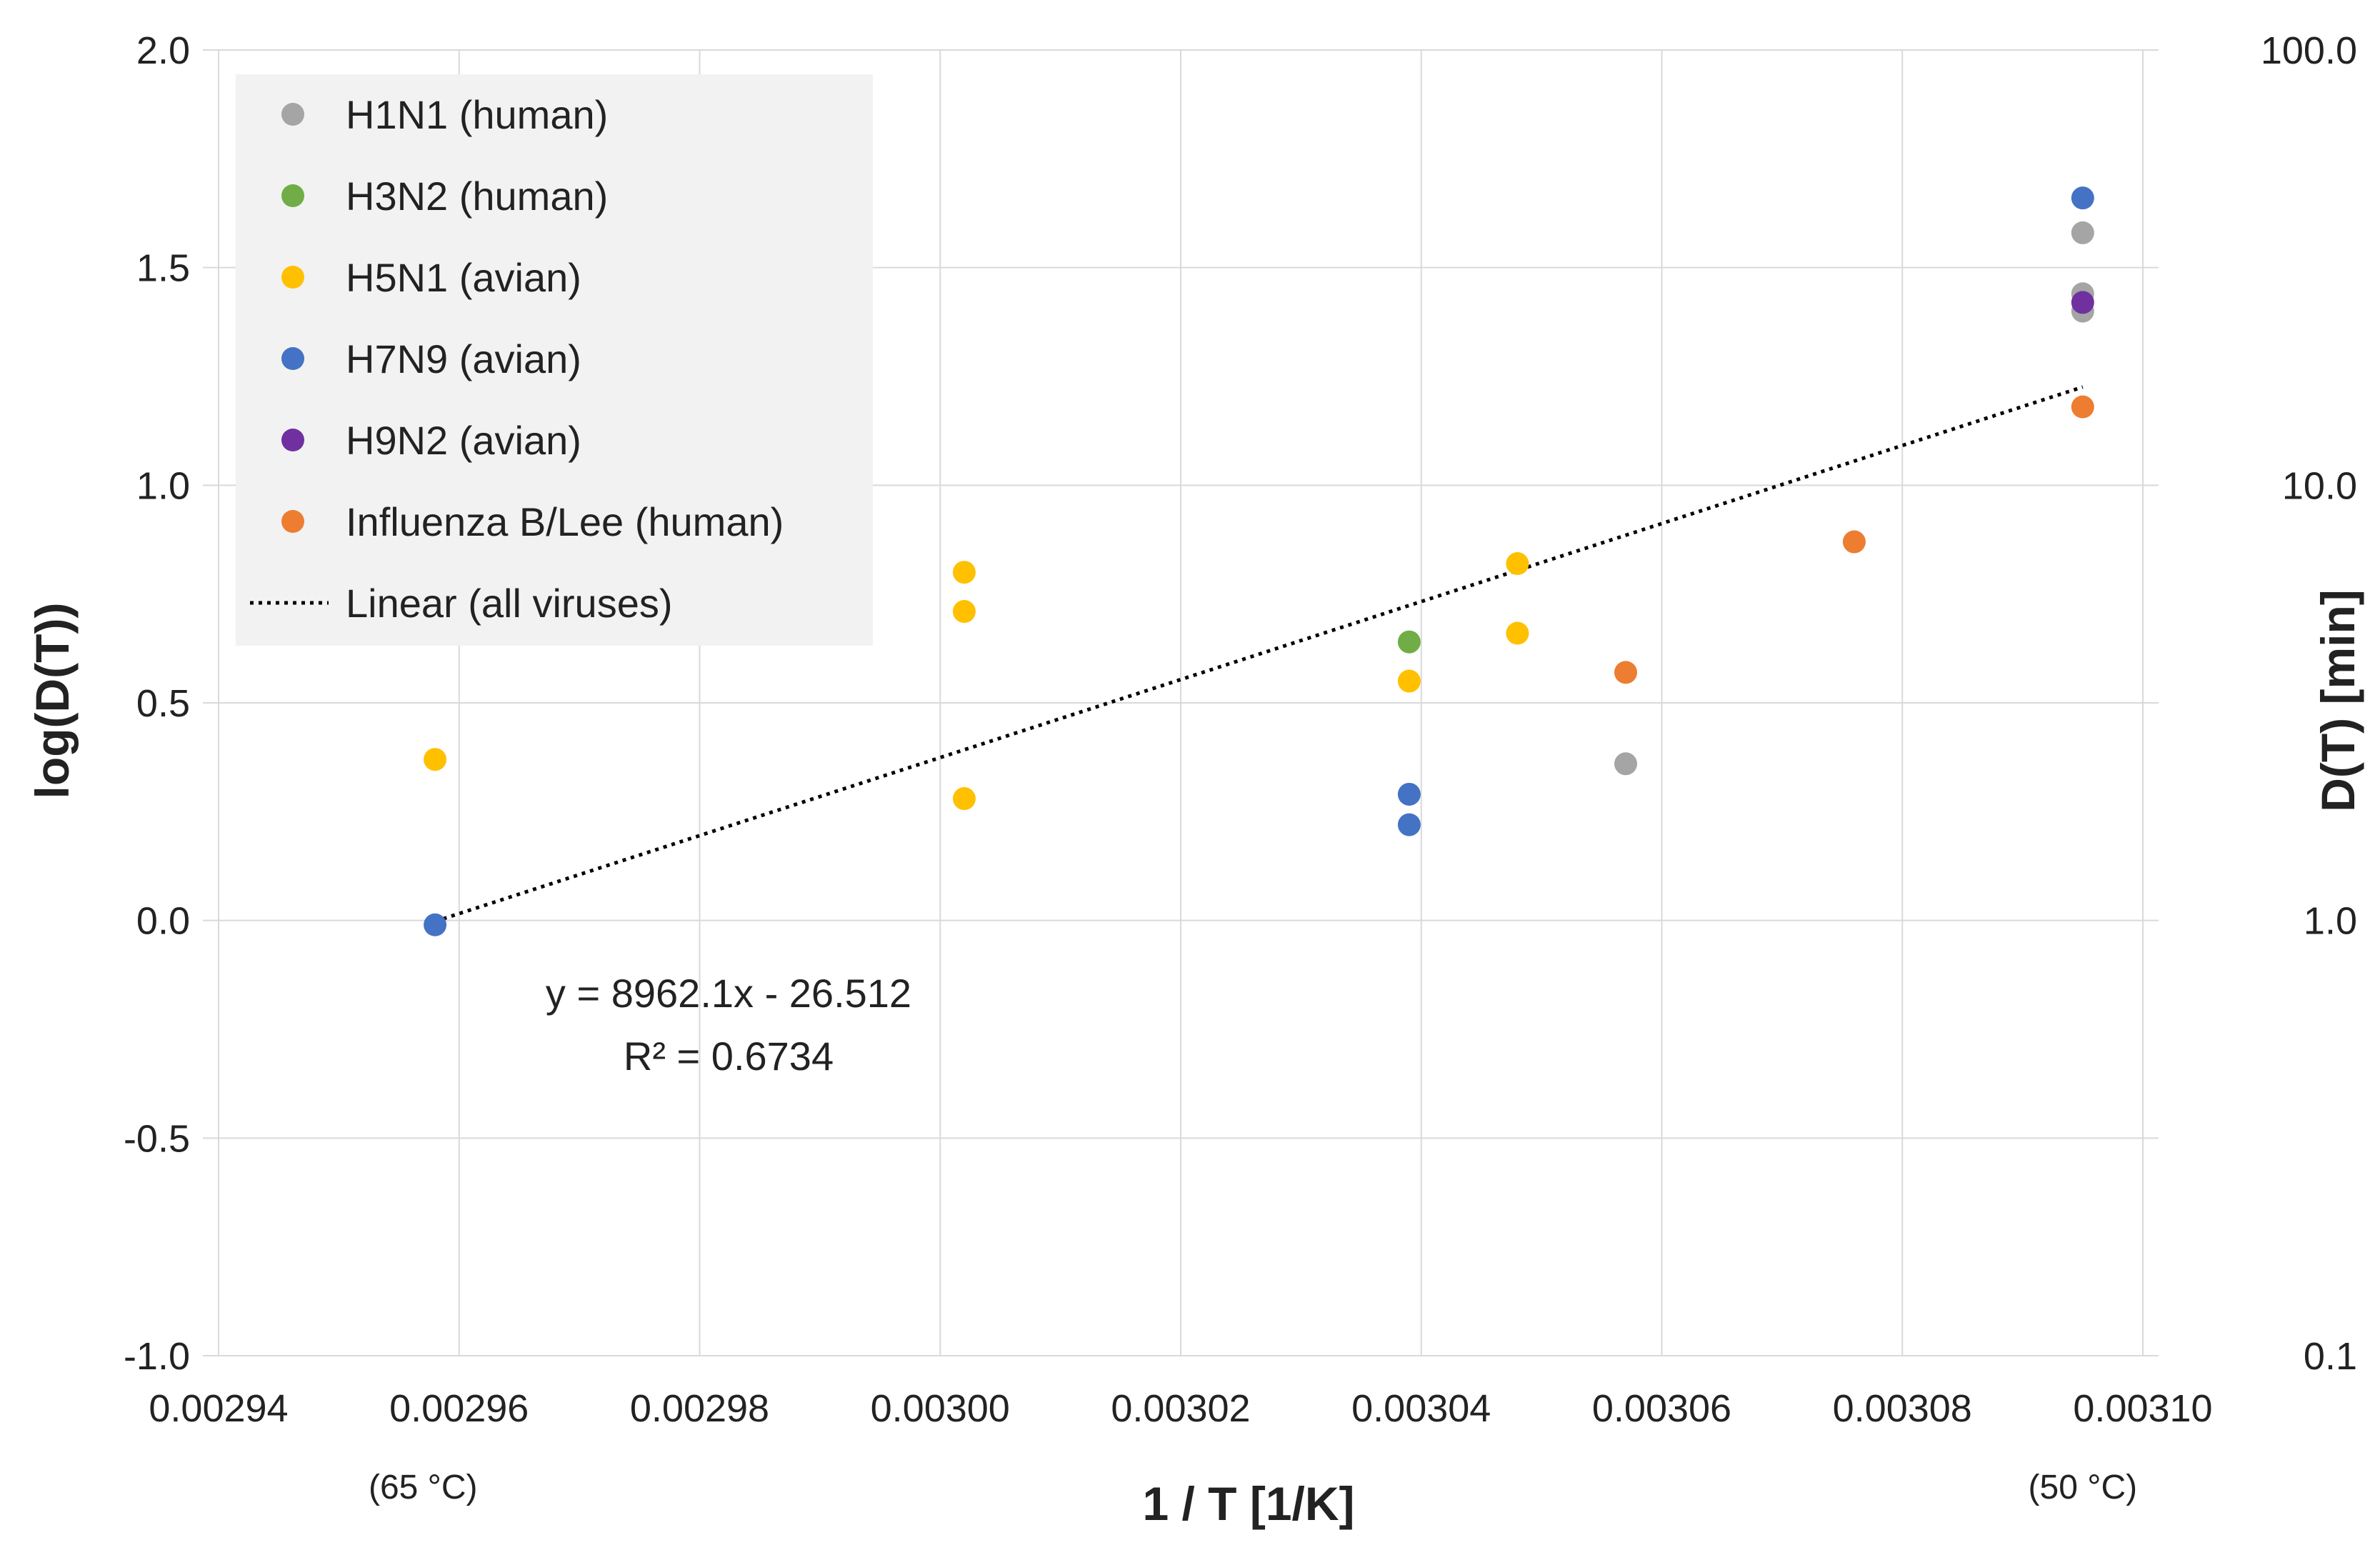 The height and width of the screenshot is (1555, 2380). What do you see at coordinates (477, 196) in the screenshot?
I see `legend-label: H3N2 (human)` at bounding box center [477, 196].